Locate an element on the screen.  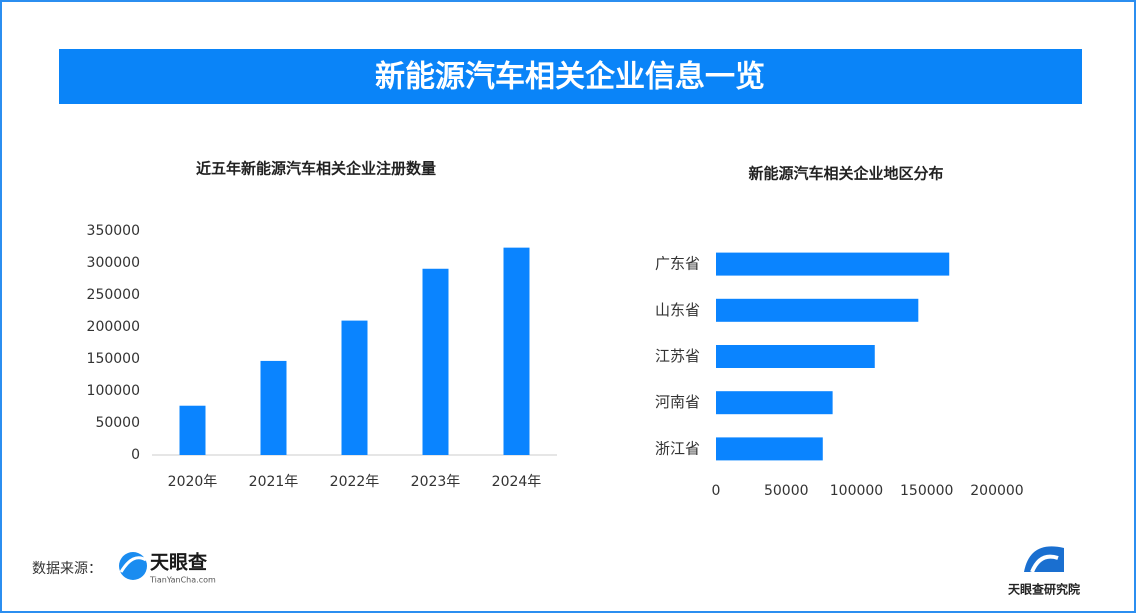
x-tick-label: 150000 is located at coordinates (926, 491).